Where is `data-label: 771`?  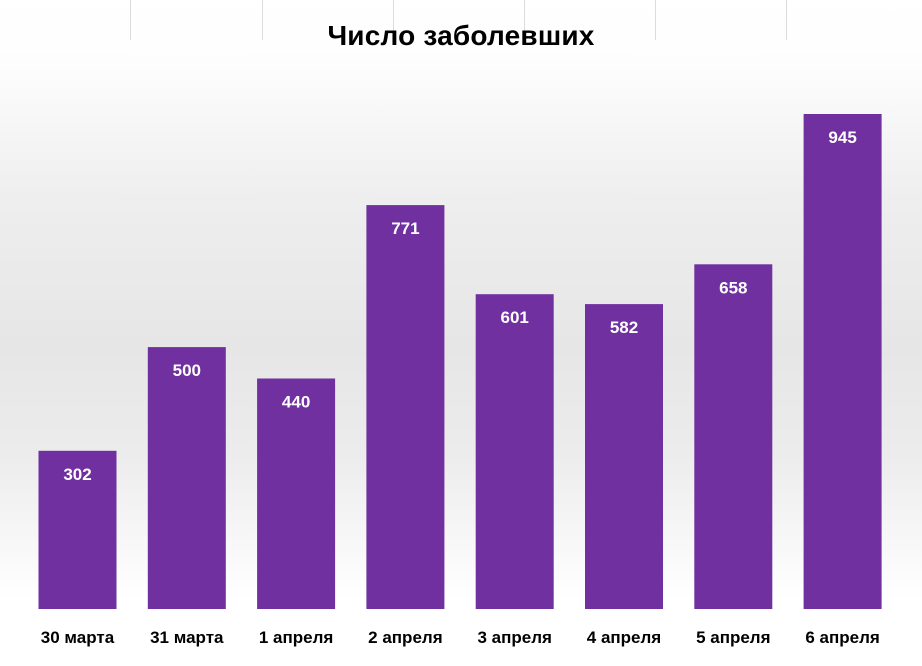
data-label: 771 is located at coordinates (405, 228).